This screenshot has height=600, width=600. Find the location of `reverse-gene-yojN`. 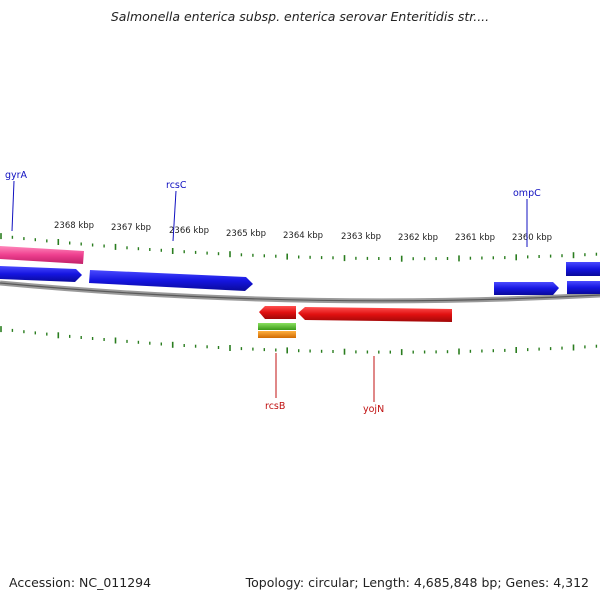

reverse-gene-yojN is located at coordinates (375, 314).